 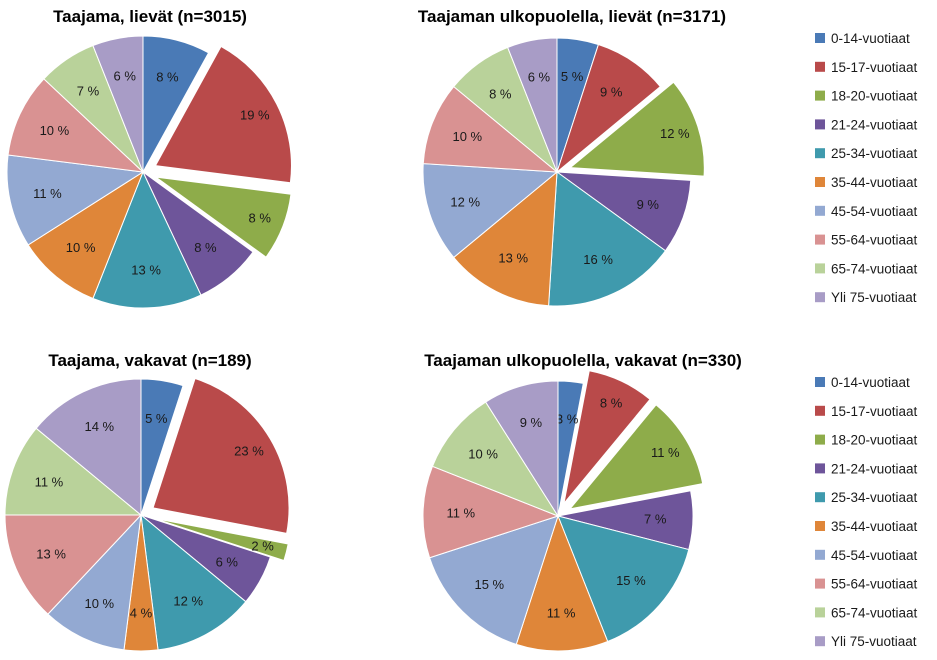 I want to click on slice-label-45-54-vuotiaat: 10 %, so click(x=99, y=603).